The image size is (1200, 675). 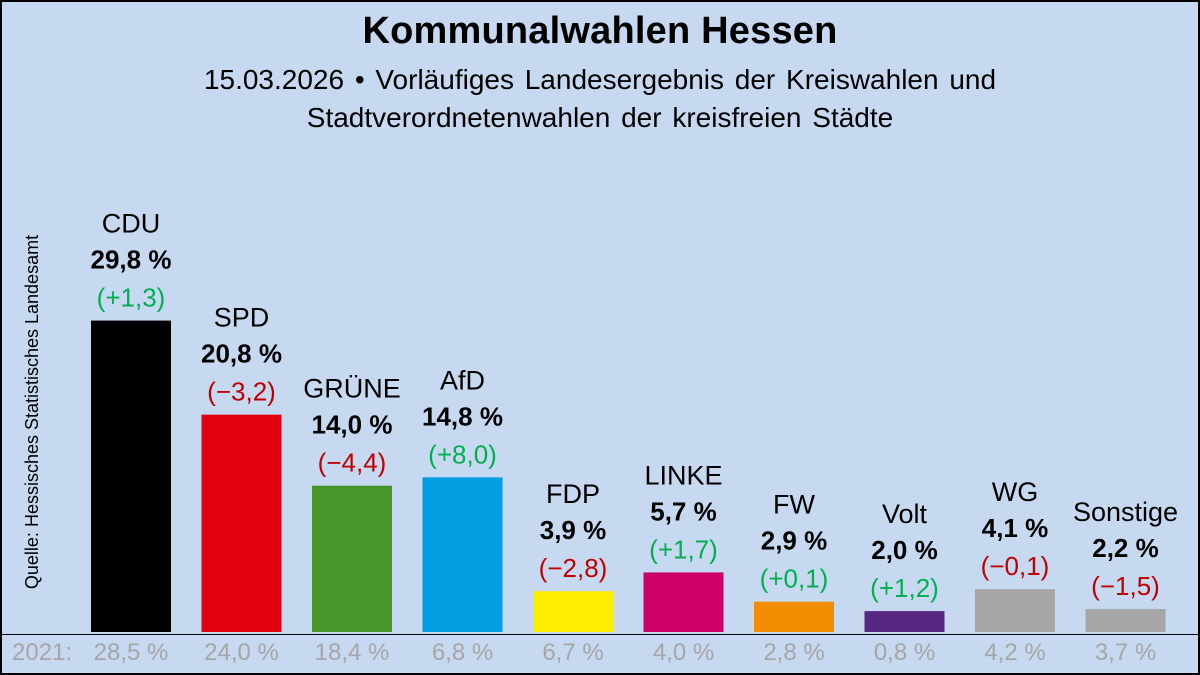 I want to click on category-label-fdp: FDP, so click(x=573, y=494).